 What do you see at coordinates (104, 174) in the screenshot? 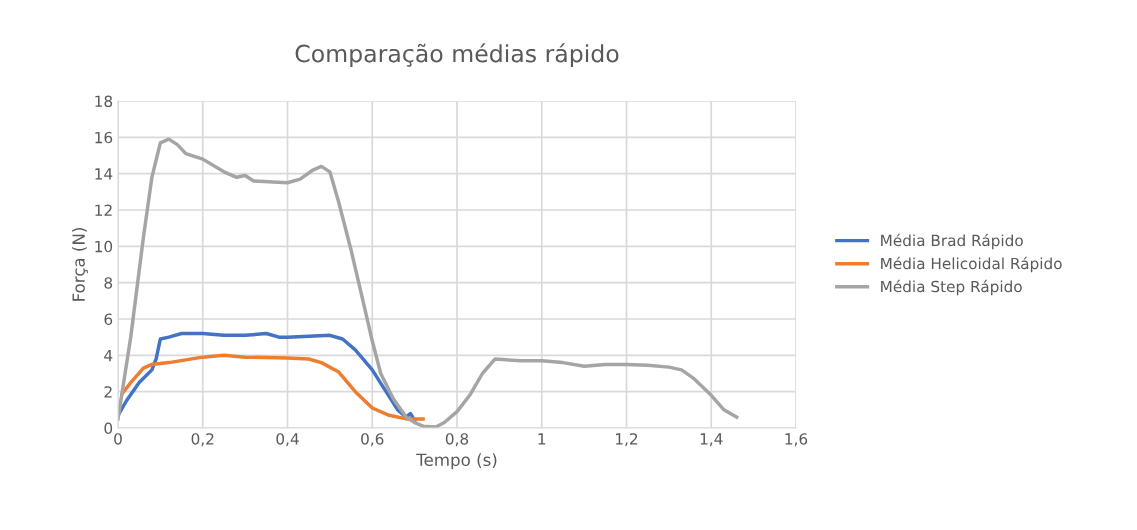
I see `y-tick-label: 14` at bounding box center [104, 174].